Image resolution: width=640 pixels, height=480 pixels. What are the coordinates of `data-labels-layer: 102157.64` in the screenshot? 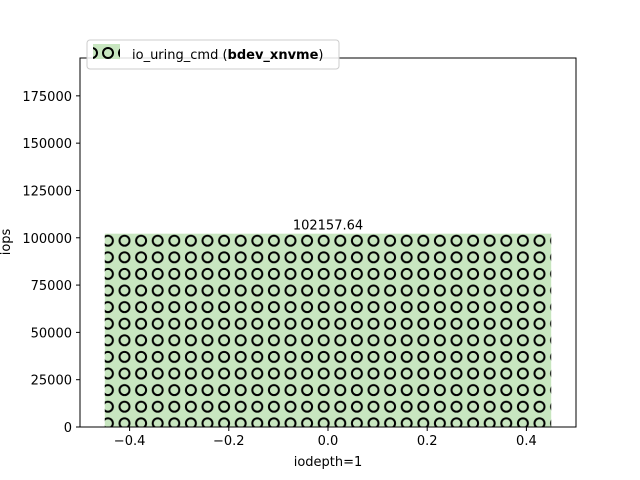 It's located at (328, 226).